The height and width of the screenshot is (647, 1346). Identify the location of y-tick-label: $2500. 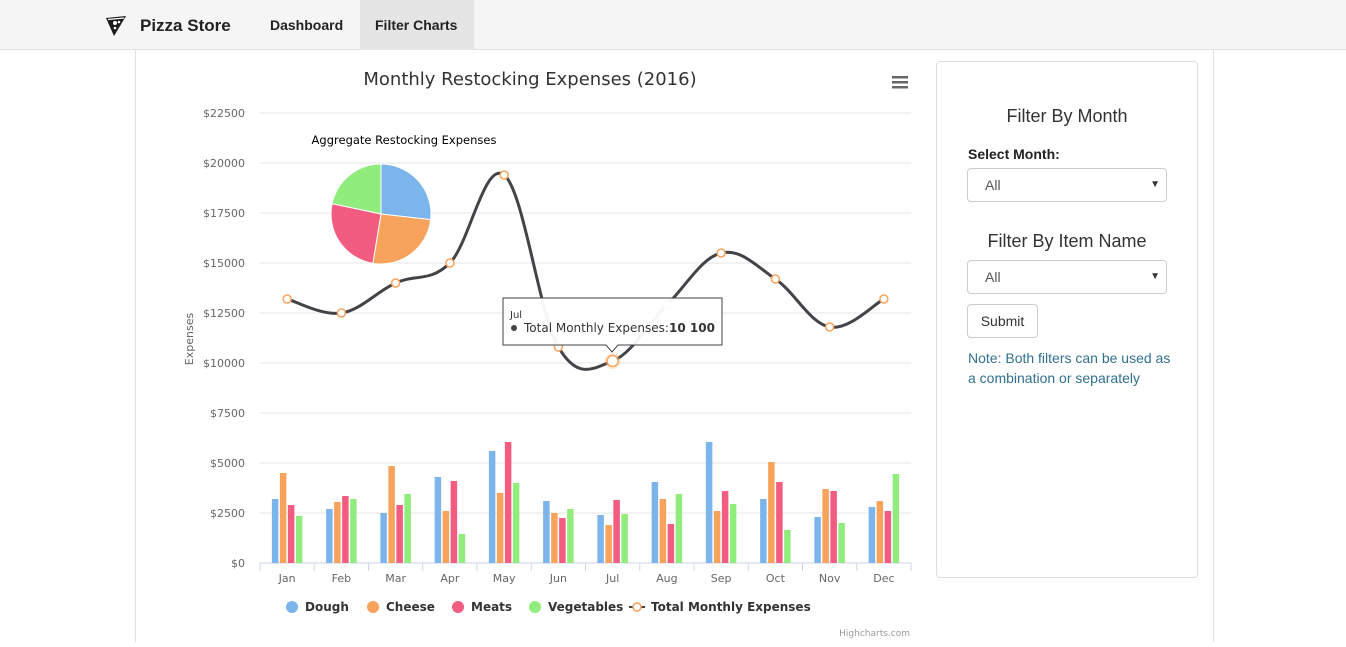
(227, 513).